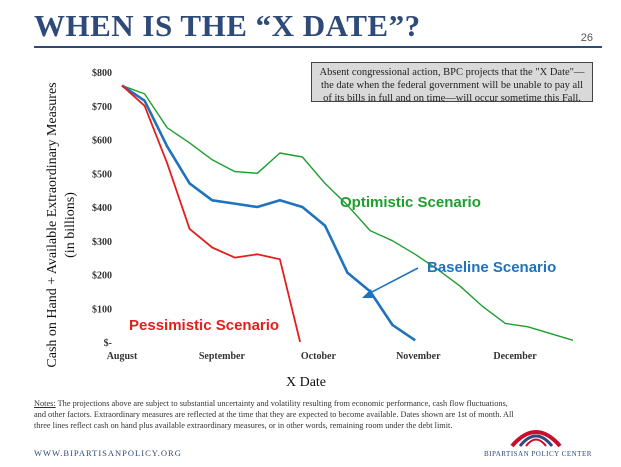  I want to click on y-axis-label-line2: (in billions), so click(70, 225).